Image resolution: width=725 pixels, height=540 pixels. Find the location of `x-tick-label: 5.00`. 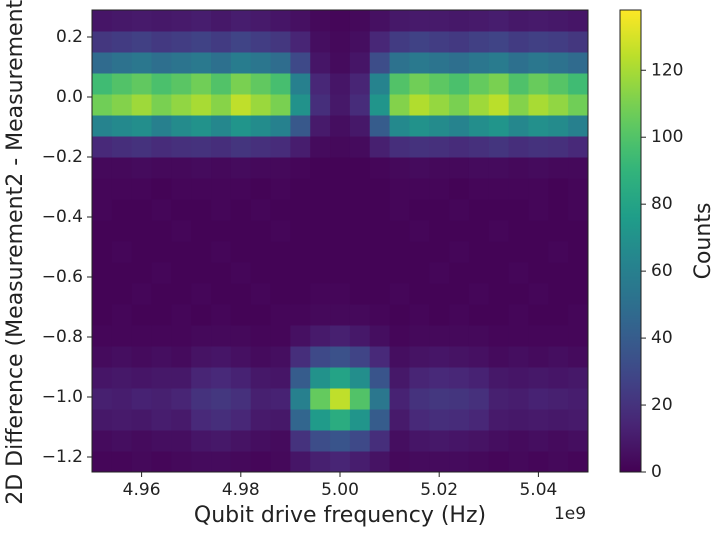

x-tick-label: 5.00 is located at coordinates (340, 490).